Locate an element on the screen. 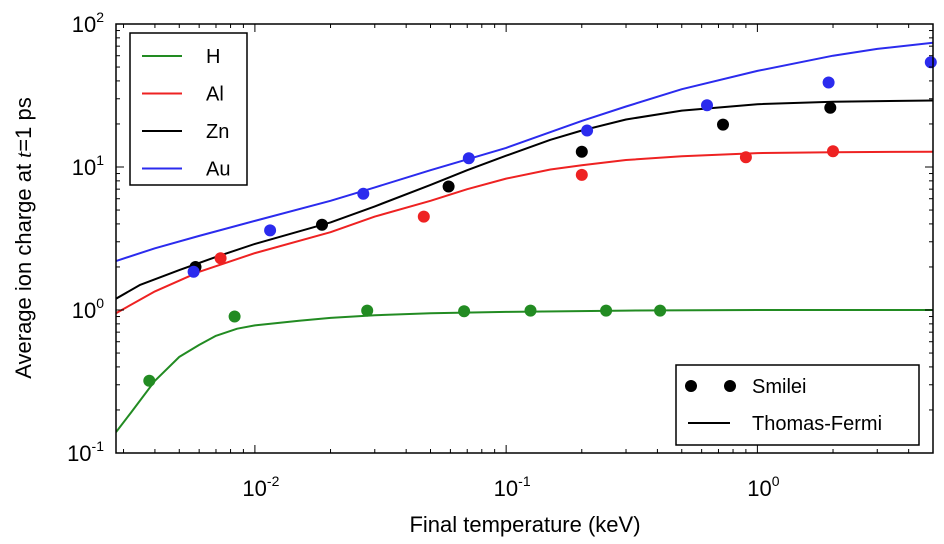 This screenshot has width=944, height=544. y-axis-label-var: t is located at coordinates (23, 154).